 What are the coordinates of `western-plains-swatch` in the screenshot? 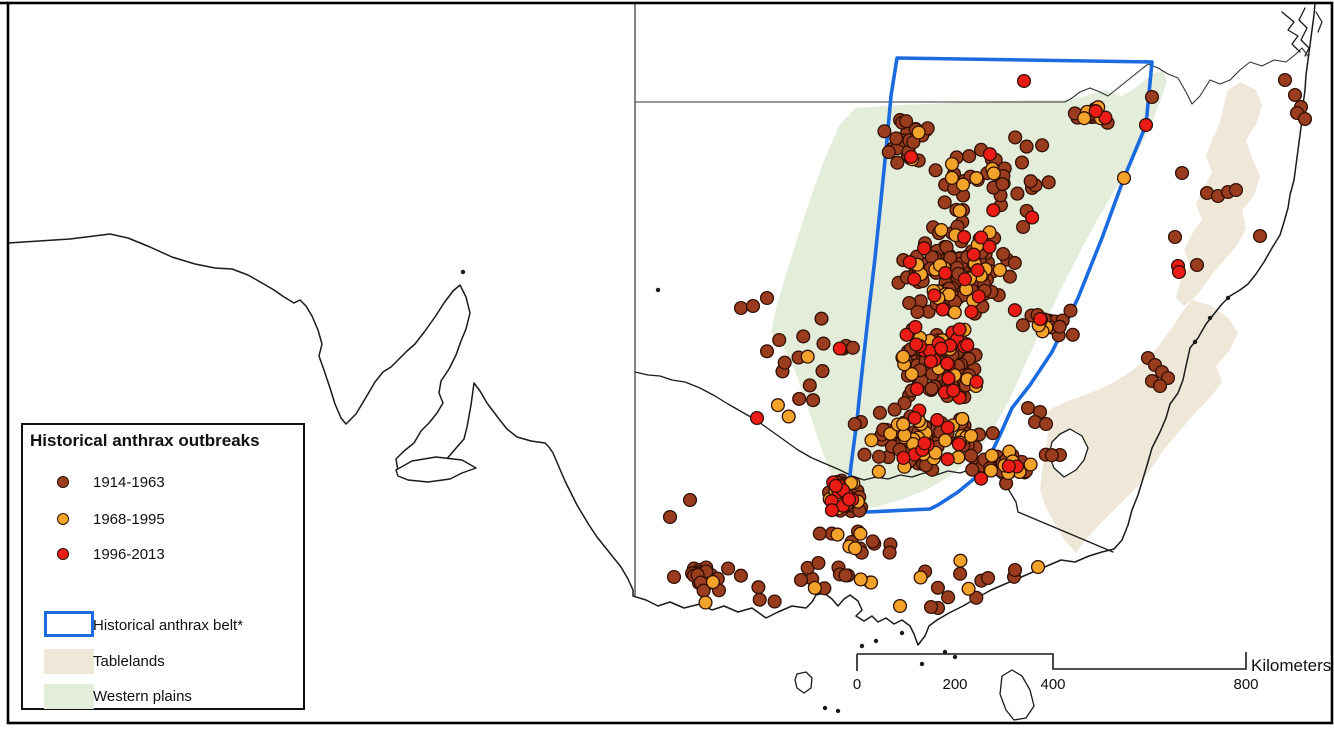 It's located at (69, 696).